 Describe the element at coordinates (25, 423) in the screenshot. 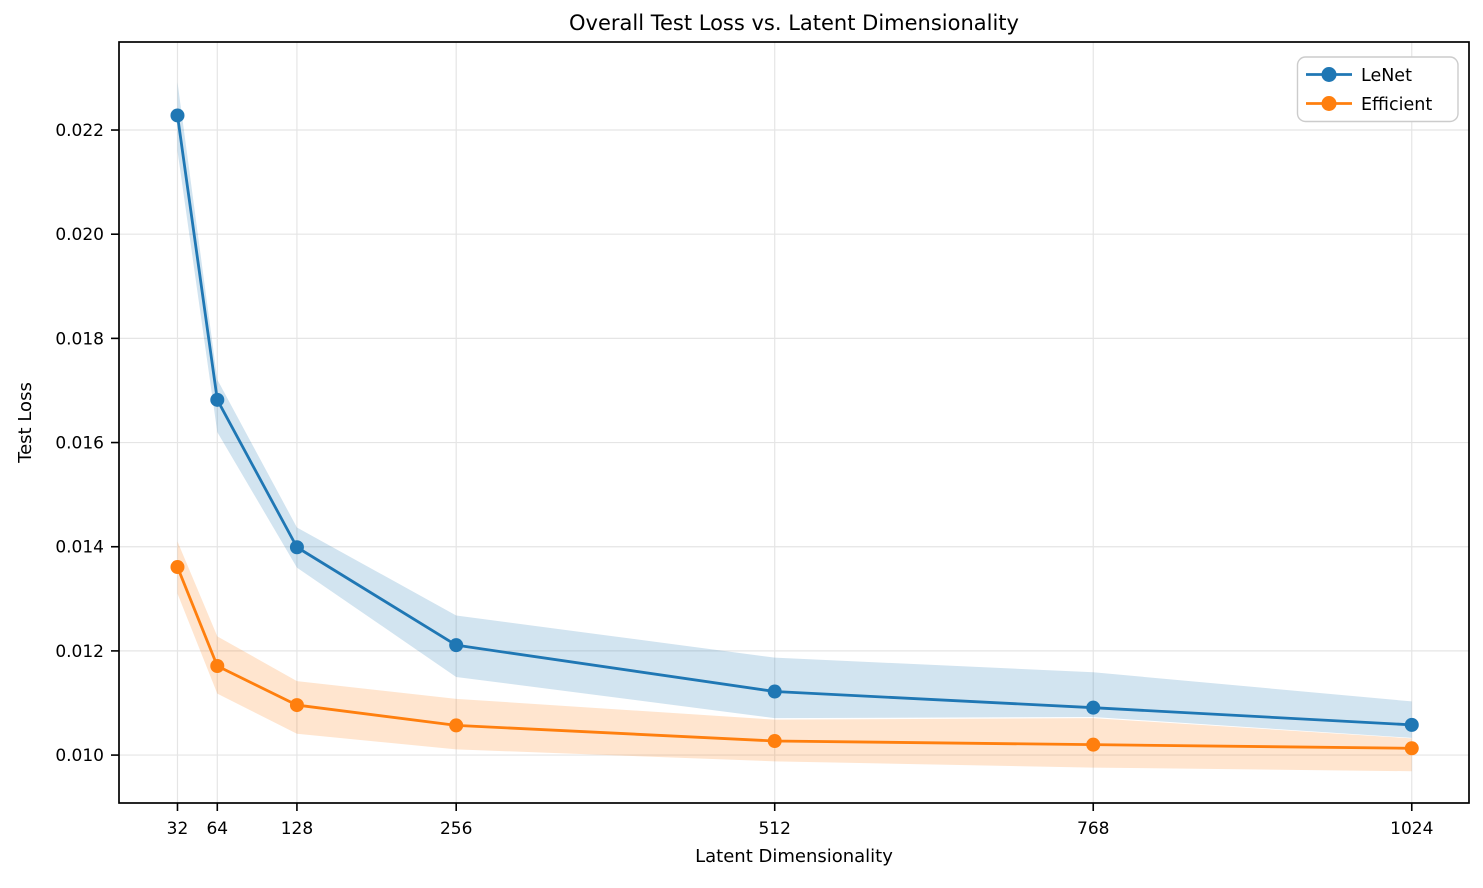

I see `y-axis-label: Test Loss` at that location.